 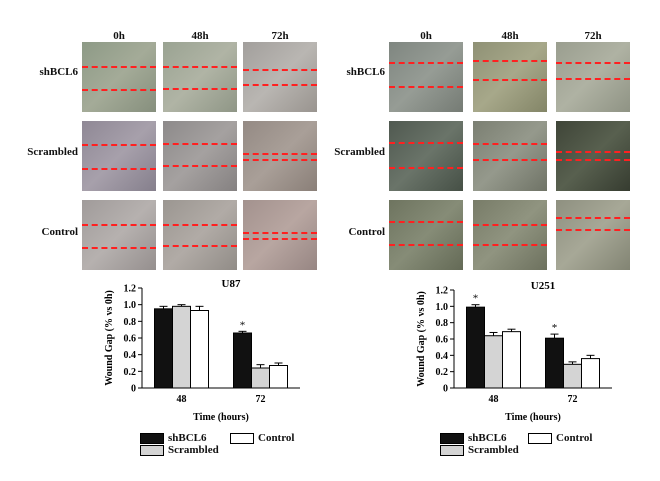 I want to click on micrograph-u87-control-48h, so click(x=200, y=235).